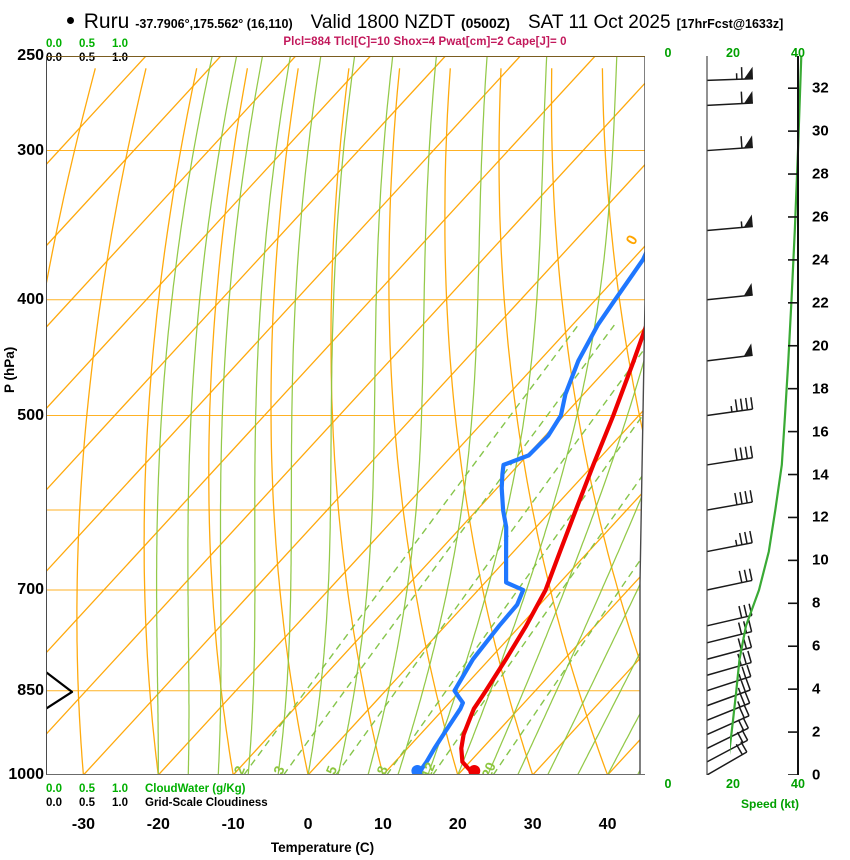 This screenshot has width=850, height=860. What do you see at coordinates (87, 44) in the screenshot?
I see `cloudwater-tick-1: 0.5` at bounding box center [87, 44].